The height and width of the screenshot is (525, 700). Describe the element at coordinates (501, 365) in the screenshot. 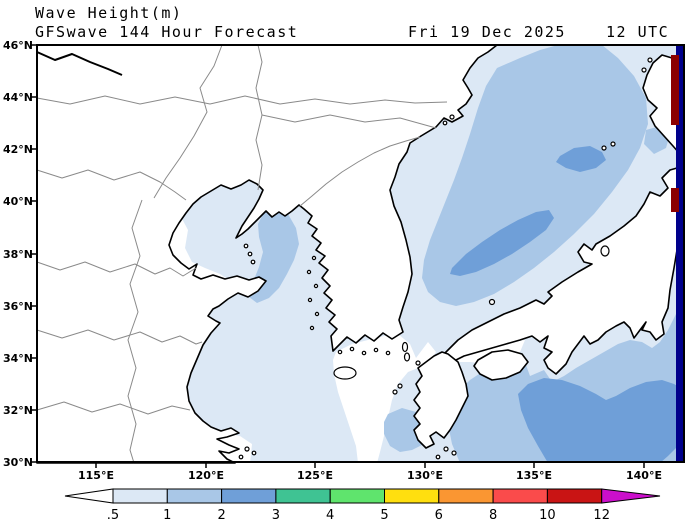

I see `shikoku-coastline` at that location.